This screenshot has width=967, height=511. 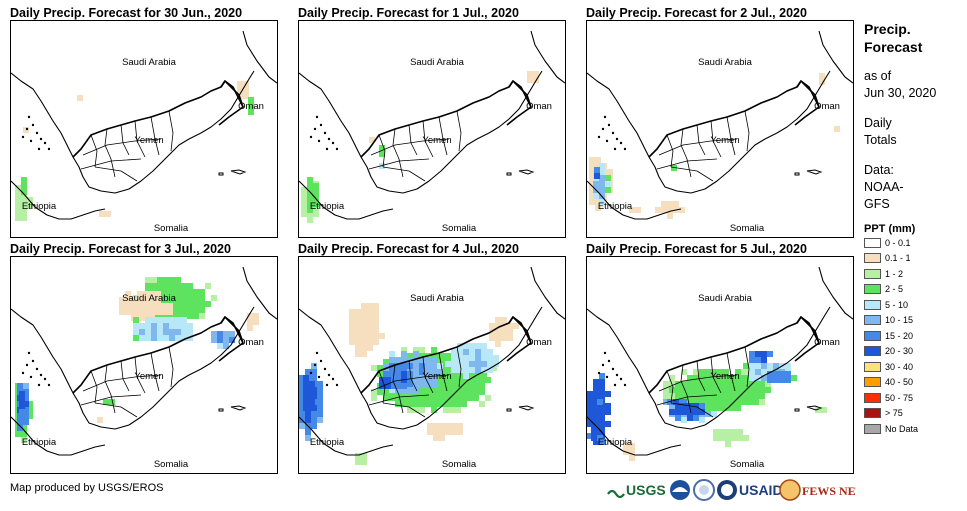 What do you see at coordinates (808, 172) in the screenshot?
I see `socotra-island` at bounding box center [808, 172].